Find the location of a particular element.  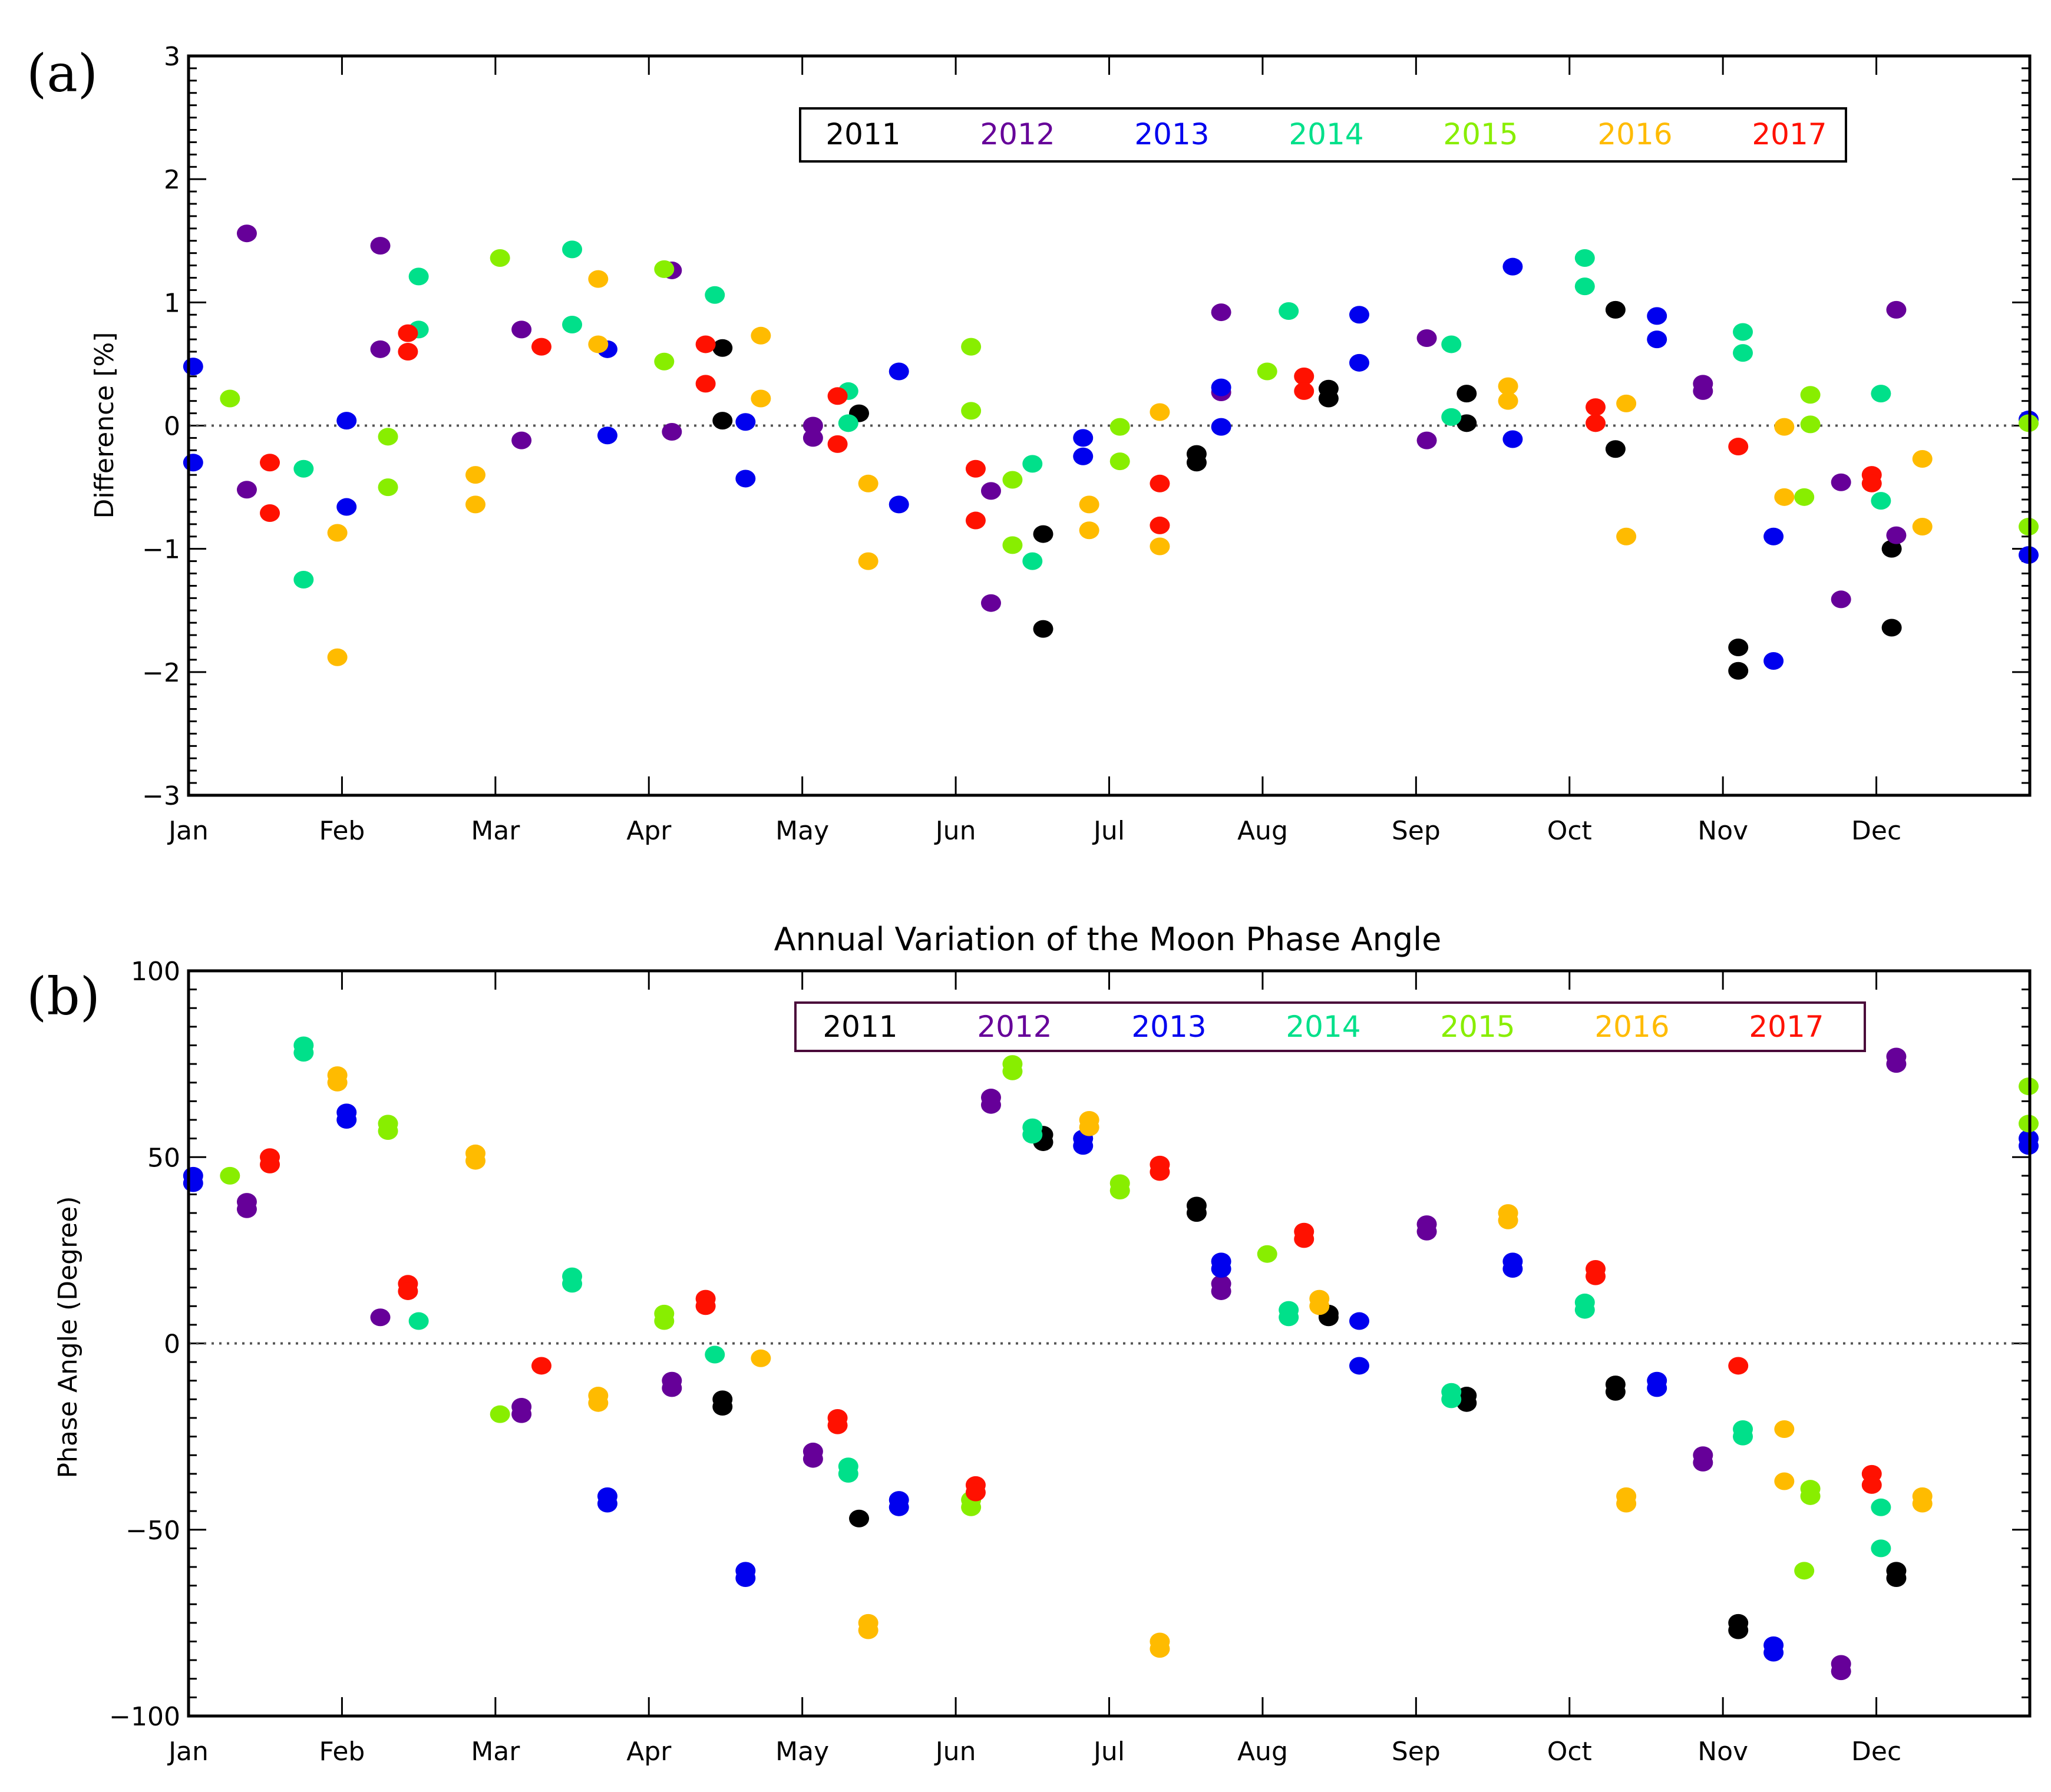

y-tick-label: 2 is located at coordinates (172, 180).